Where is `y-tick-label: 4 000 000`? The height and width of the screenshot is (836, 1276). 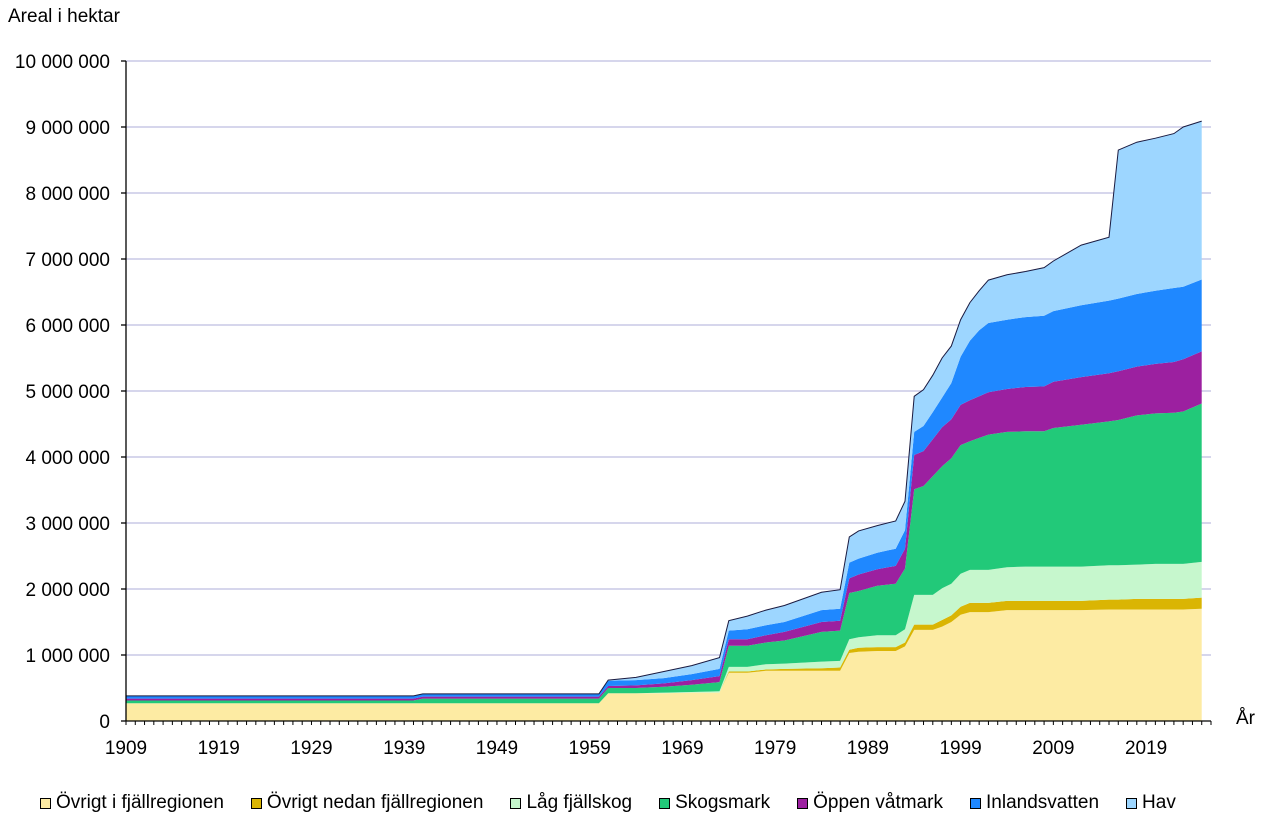 y-tick-label: 4 000 000 is located at coordinates (67, 458).